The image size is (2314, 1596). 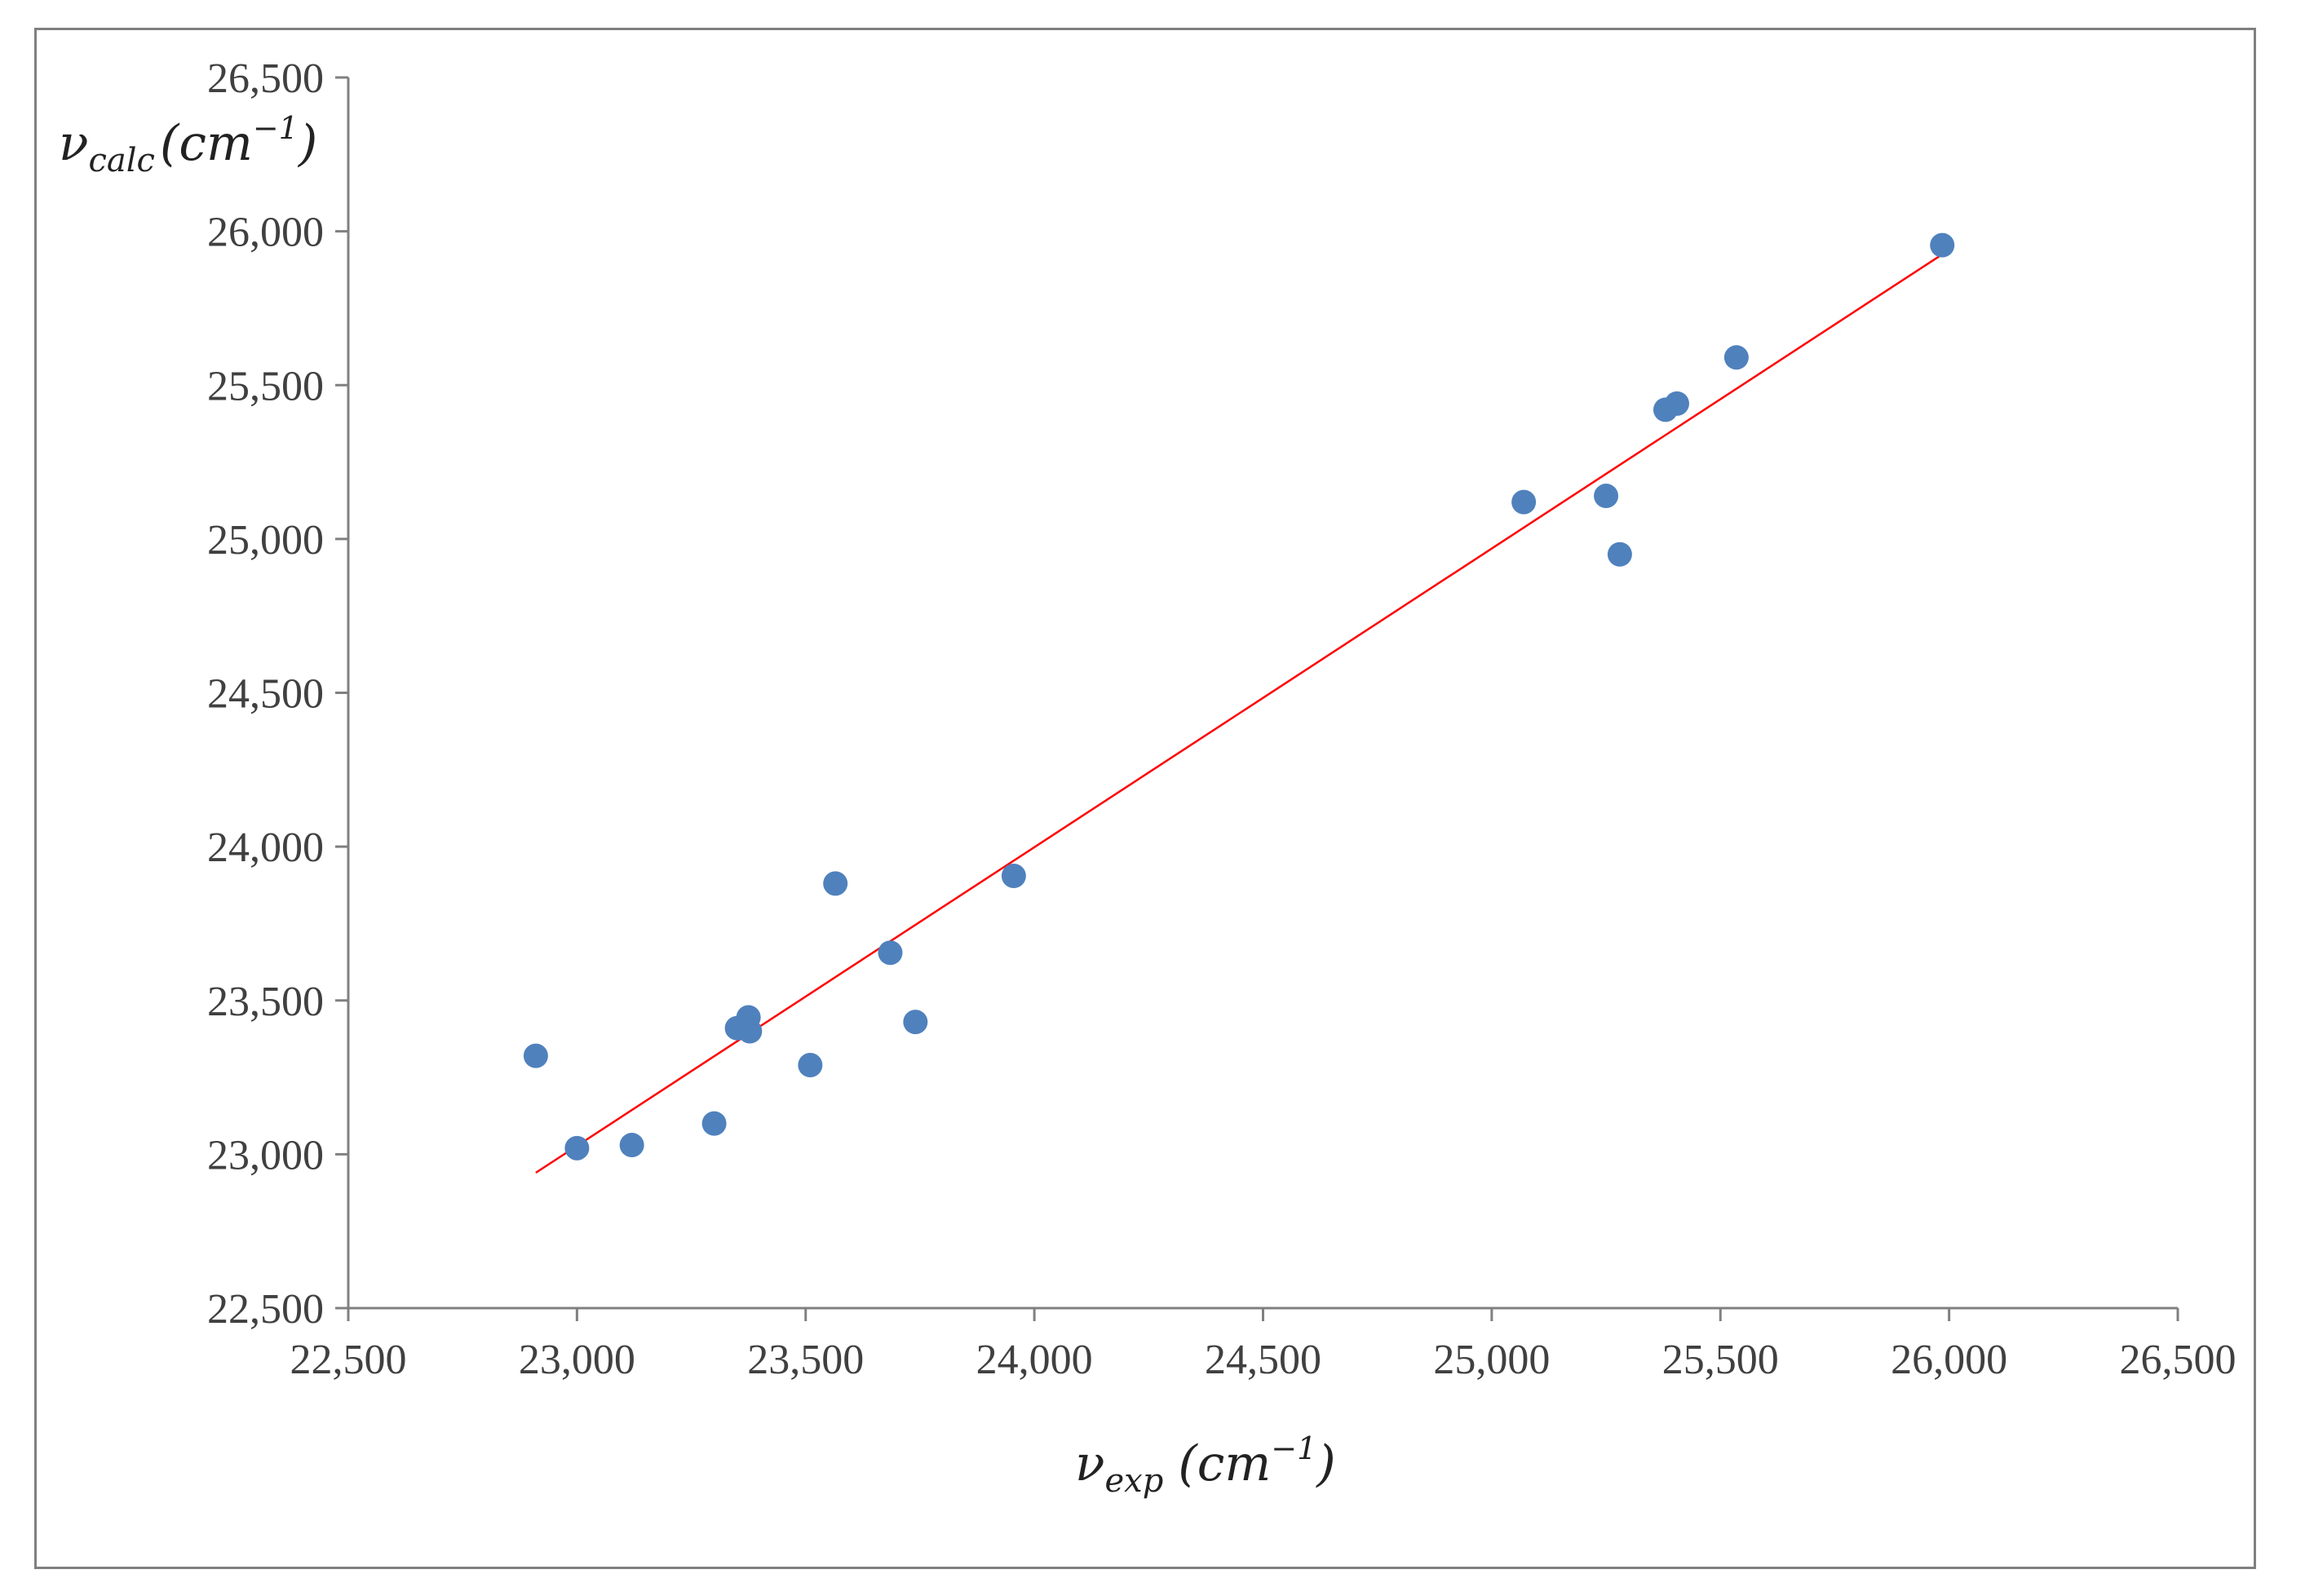 I want to click on x-tick-label: 25,500, so click(x=1721, y=1360).